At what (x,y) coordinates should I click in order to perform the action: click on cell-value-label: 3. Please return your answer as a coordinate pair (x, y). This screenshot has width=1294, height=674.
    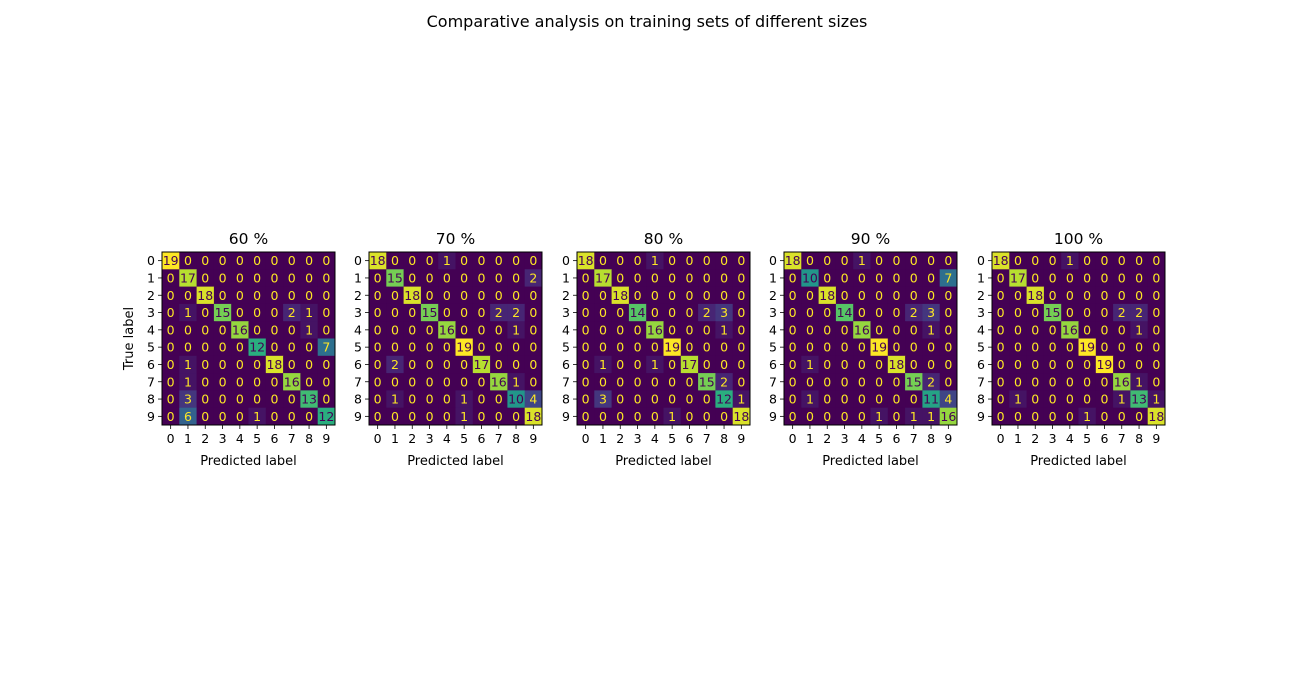
    Looking at the image, I should click on (931, 312).